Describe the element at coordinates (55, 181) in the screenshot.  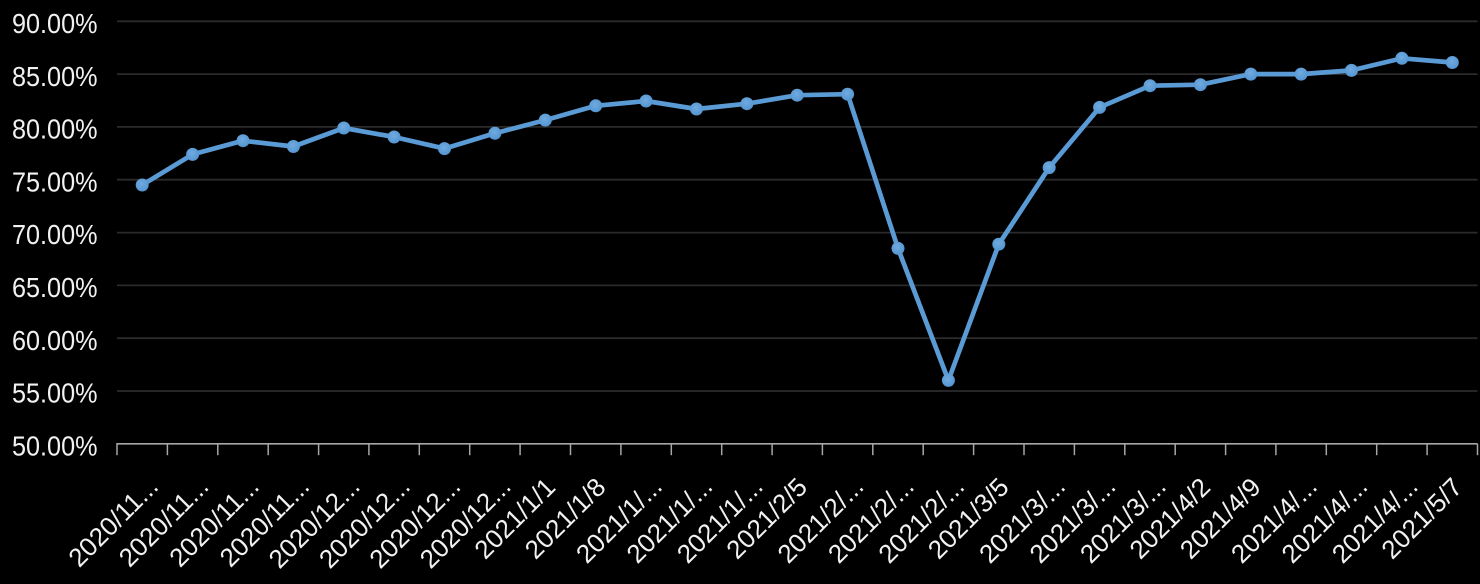
I see `svg-text: 75.00%` at that location.